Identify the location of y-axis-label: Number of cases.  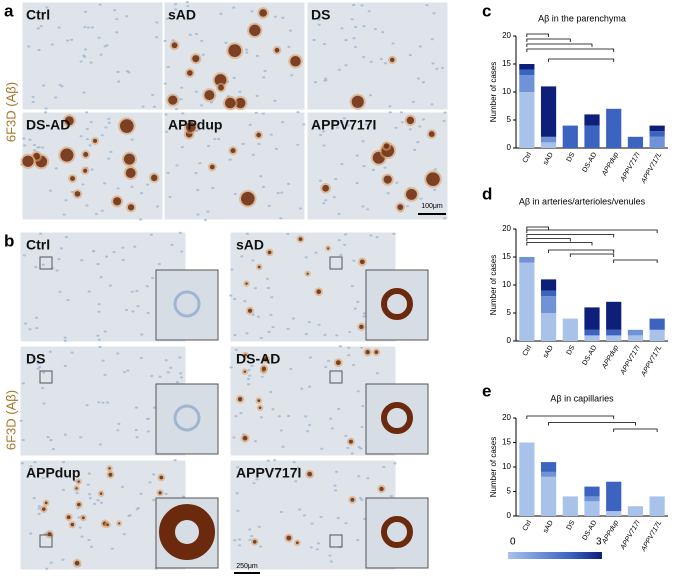
(493, 92).